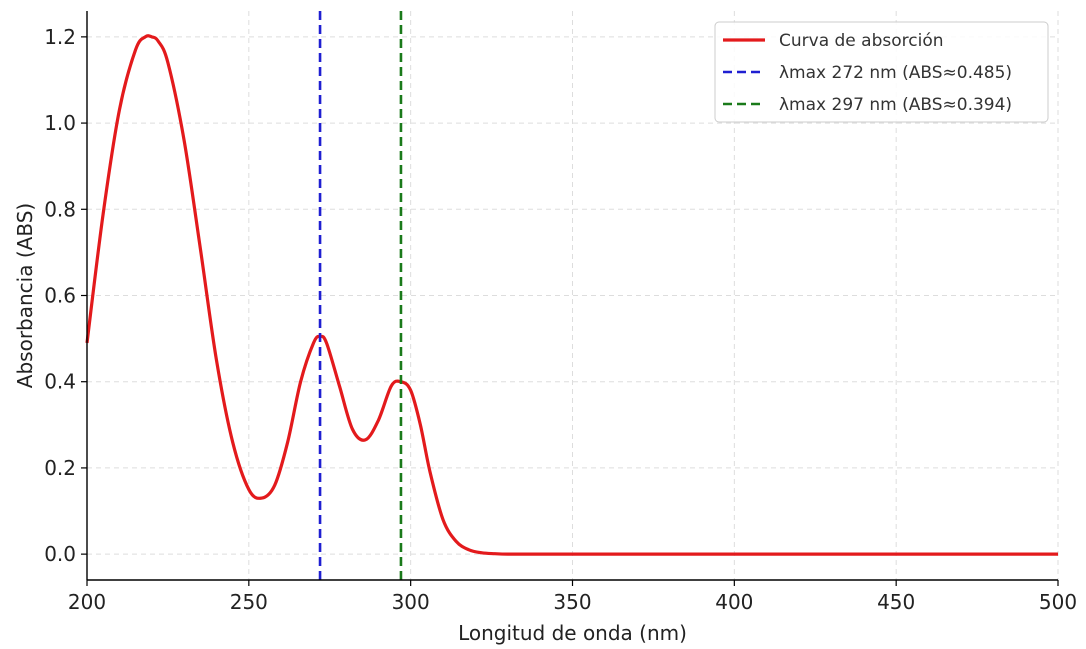 Image resolution: width=1086 pixels, height=649 pixels. Describe the element at coordinates (60, 554) in the screenshot. I see `y-tick-label: 0.0` at that location.